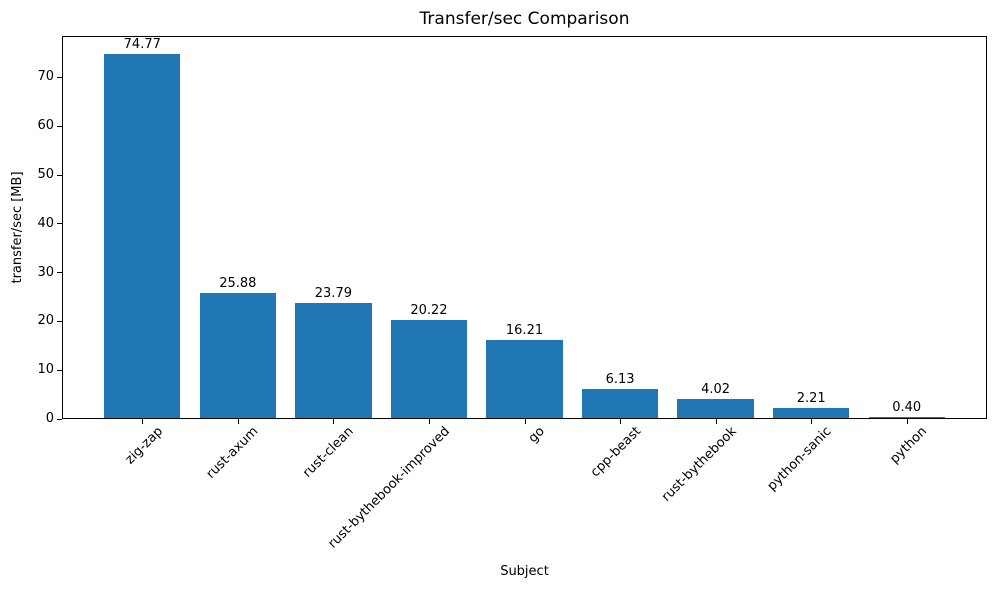 This screenshot has height=600, width=1000. What do you see at coordinates (142, 45) in the screenshot?
I see `value-label-zig-zap: 74.77` at bounding box center [142, 45].